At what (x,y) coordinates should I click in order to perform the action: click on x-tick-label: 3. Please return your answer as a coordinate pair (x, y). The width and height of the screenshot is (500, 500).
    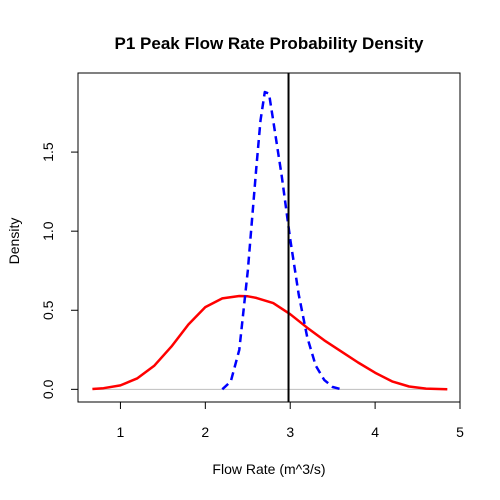
    Looking at the image, I should click on (290, 432).